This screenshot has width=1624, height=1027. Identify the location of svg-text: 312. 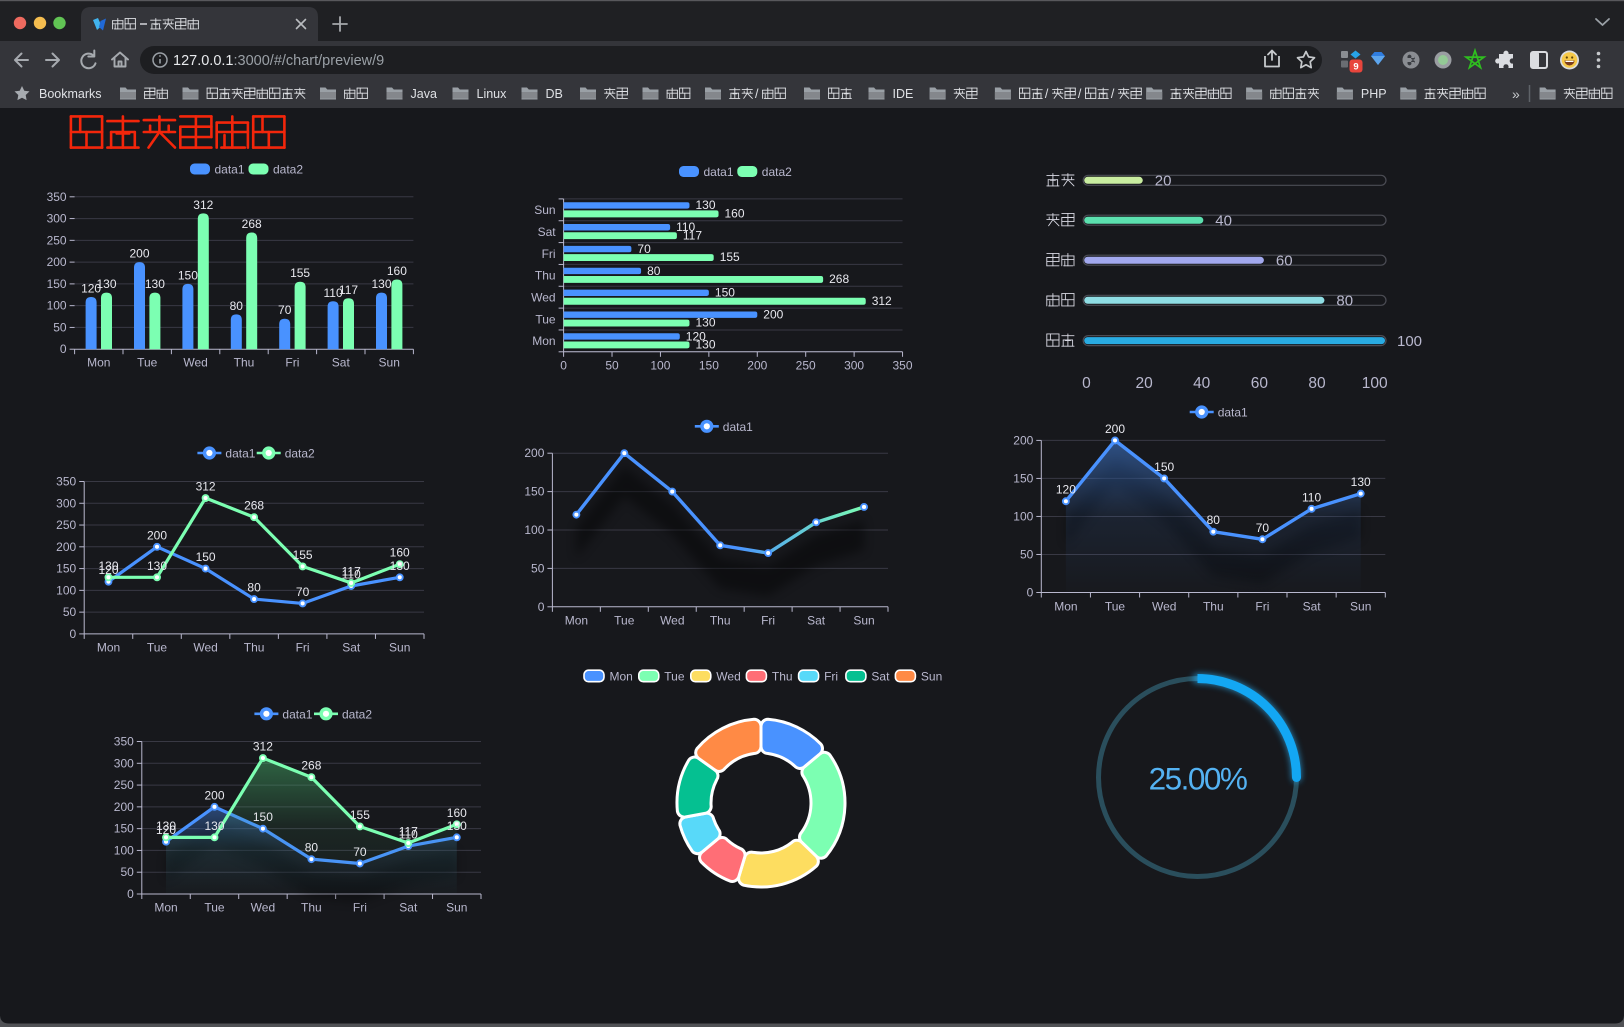
(882, 301).